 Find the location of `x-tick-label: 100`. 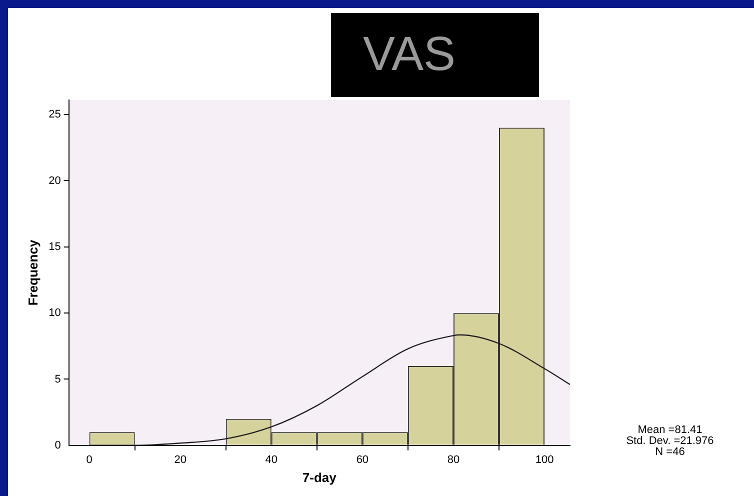

x-tick-label: 100 is located at coordinates (544, 460).